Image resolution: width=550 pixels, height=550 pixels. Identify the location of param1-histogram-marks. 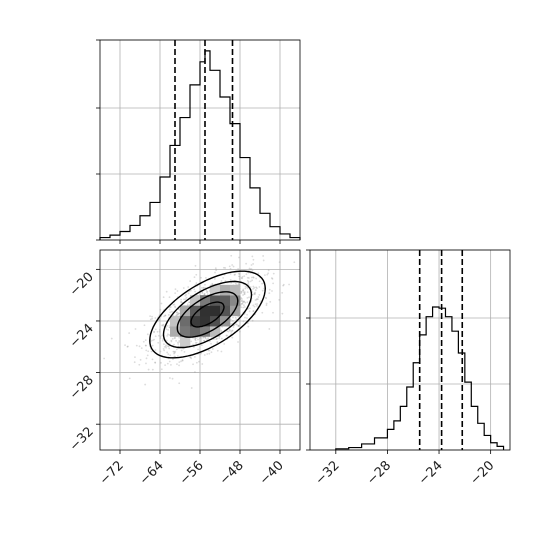
(200, 140).